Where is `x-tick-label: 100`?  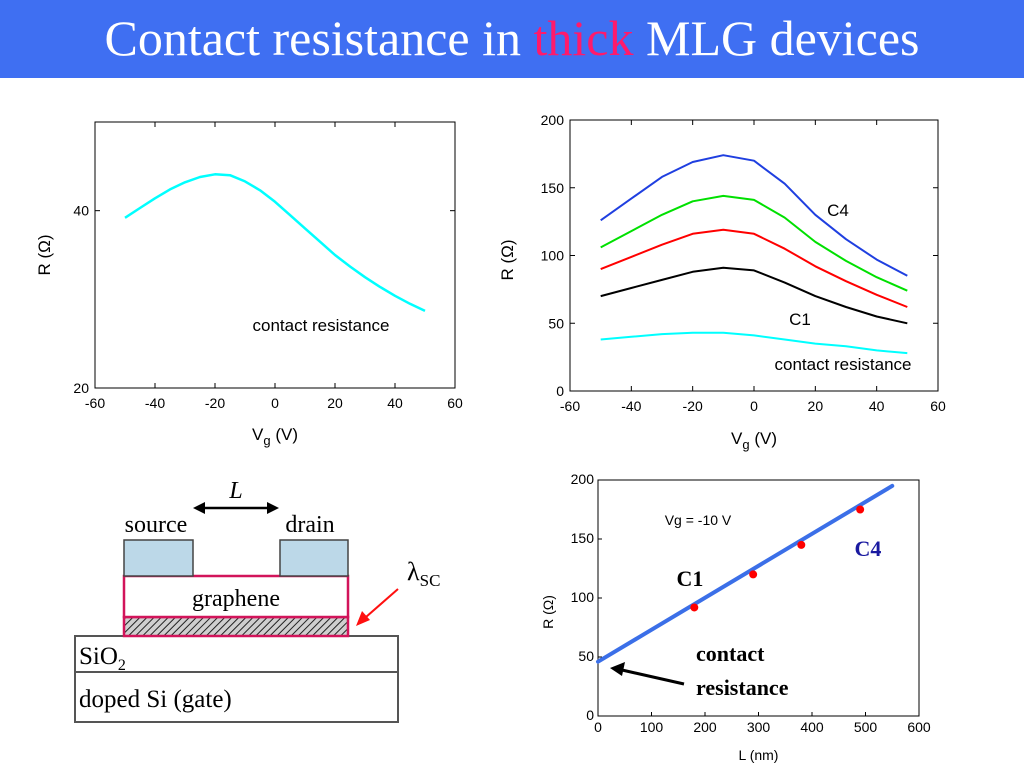 x-tick-label: 100 is located at coordinates (652, 727).